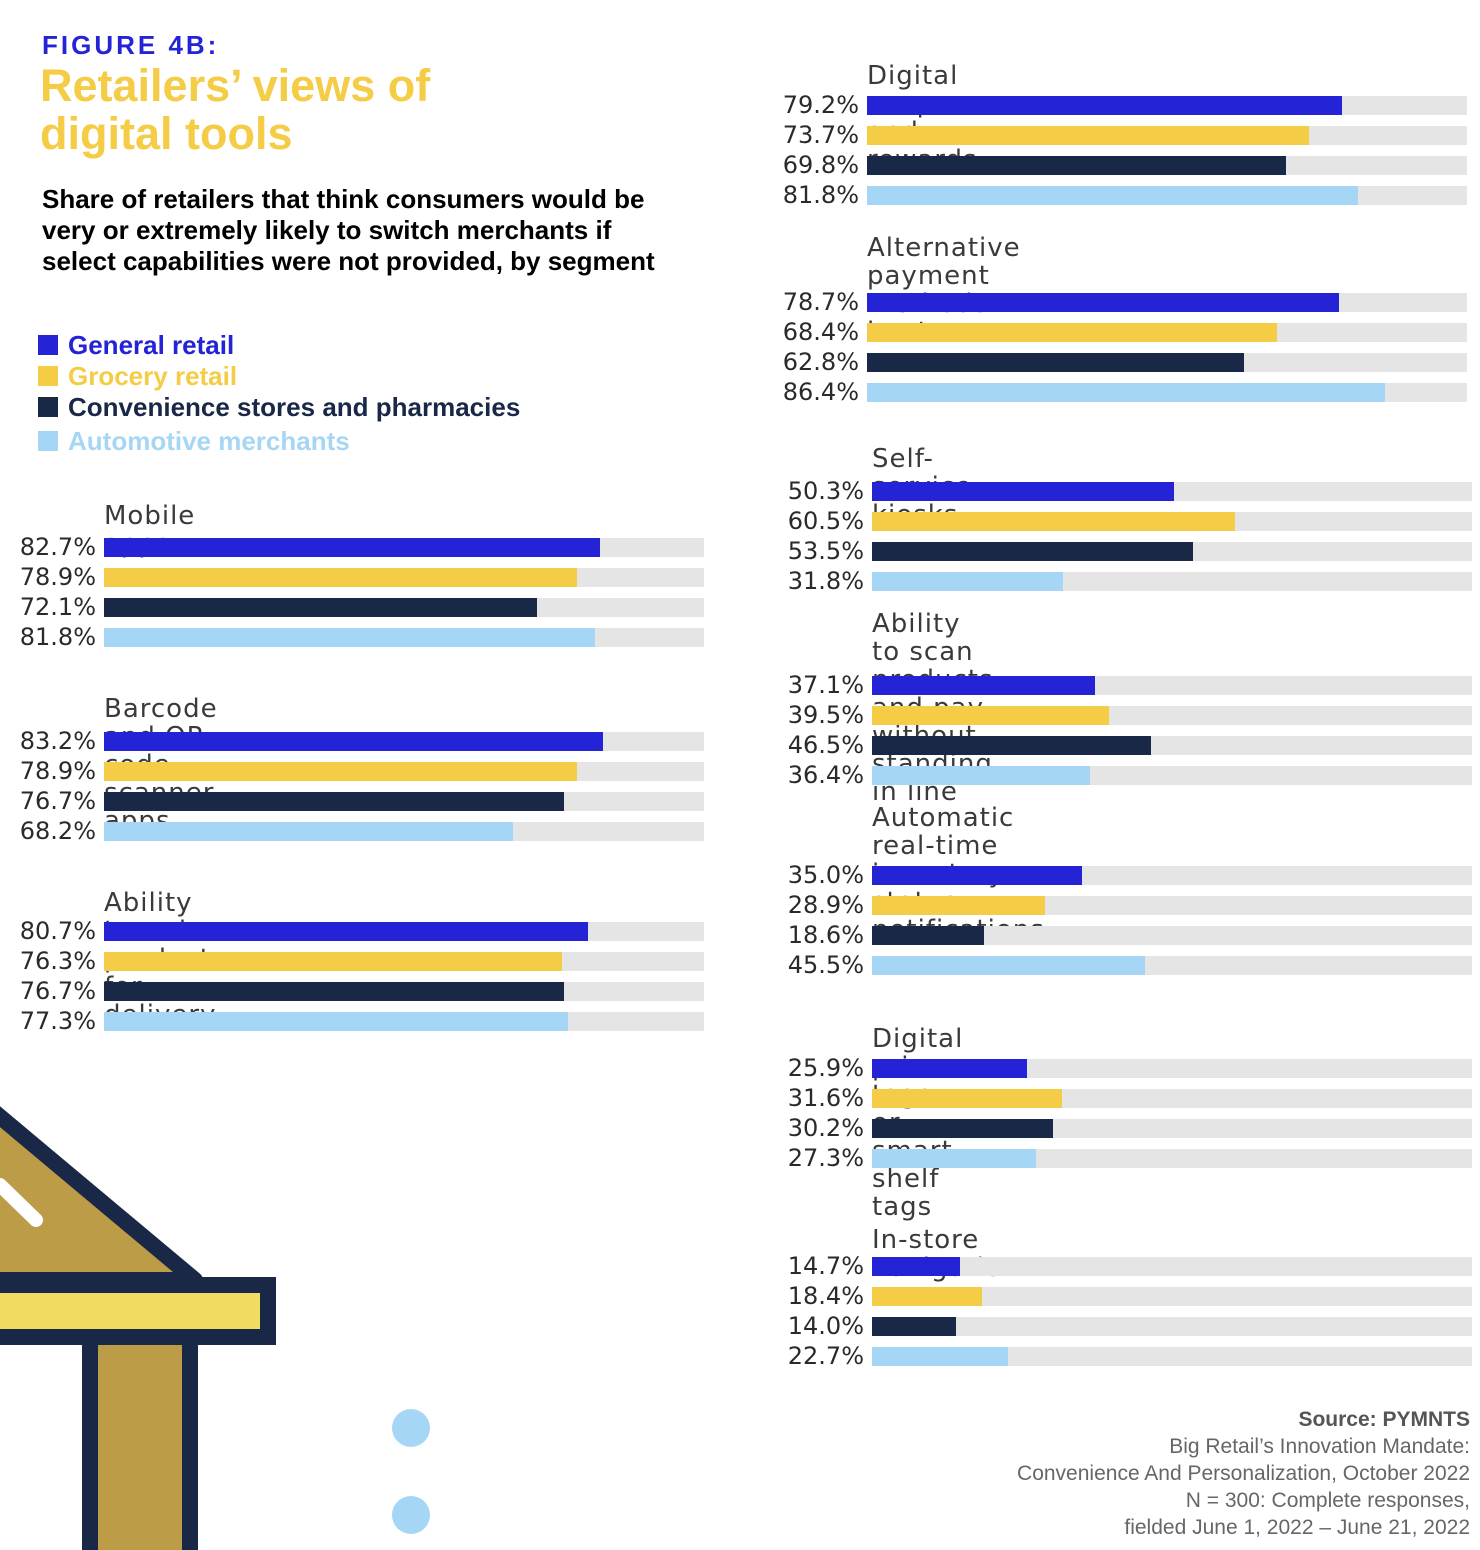  Describe the element at coordinates (820, 362) in the screenshot. I see `value-label-convenience-stores: 62.8%` at that location.